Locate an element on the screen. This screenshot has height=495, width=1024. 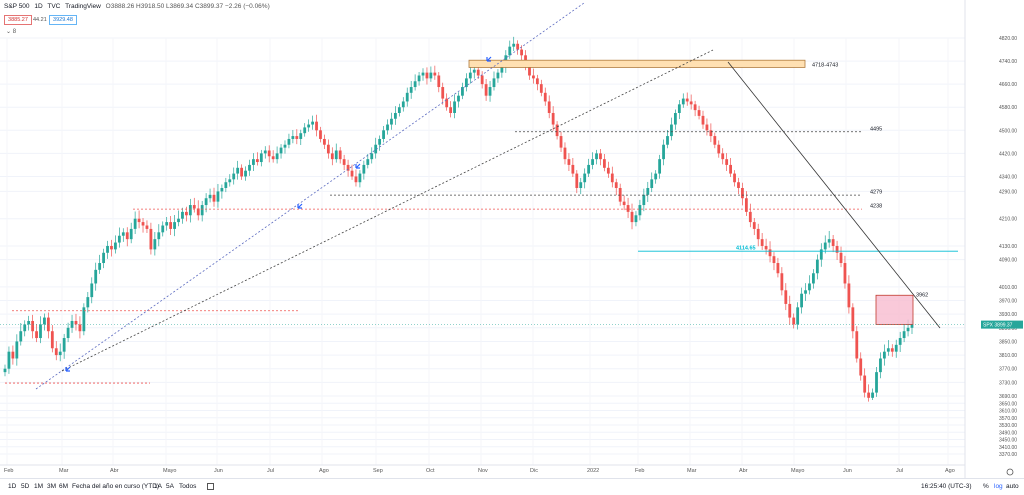
y-tick-label: 4580.00 is located at coordinates (1008, 108).